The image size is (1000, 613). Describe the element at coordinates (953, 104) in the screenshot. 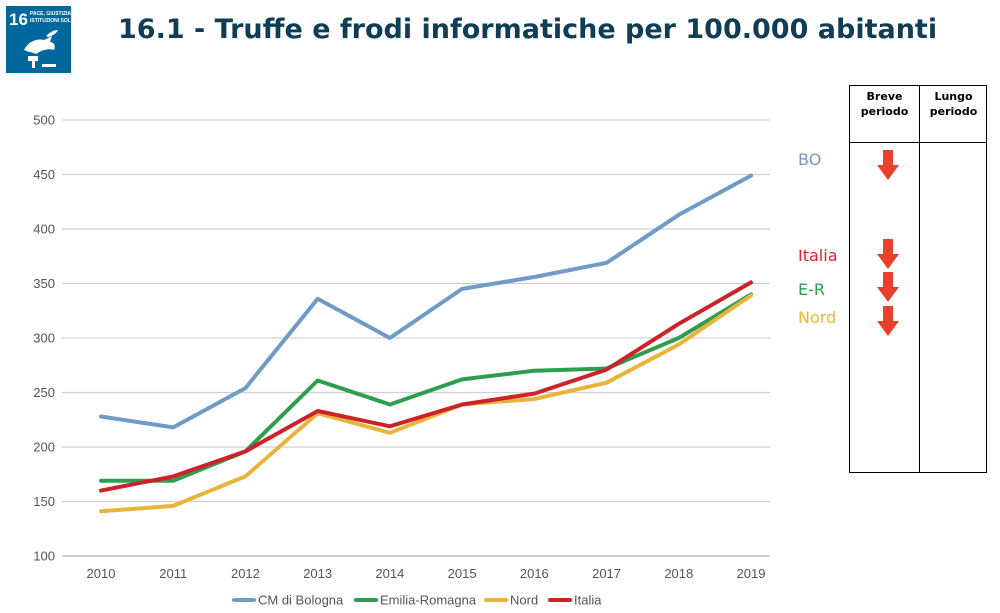

I see `header-long-term: Lungo periodo` at that location.